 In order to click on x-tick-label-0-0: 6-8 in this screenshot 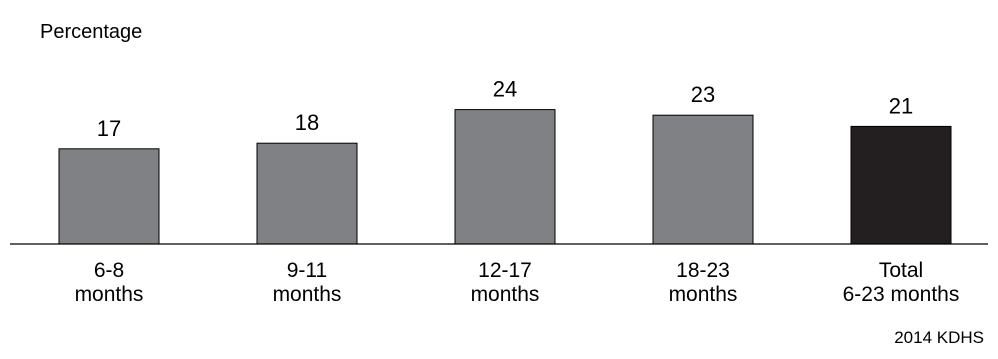, I will do `click(109, 270)`.